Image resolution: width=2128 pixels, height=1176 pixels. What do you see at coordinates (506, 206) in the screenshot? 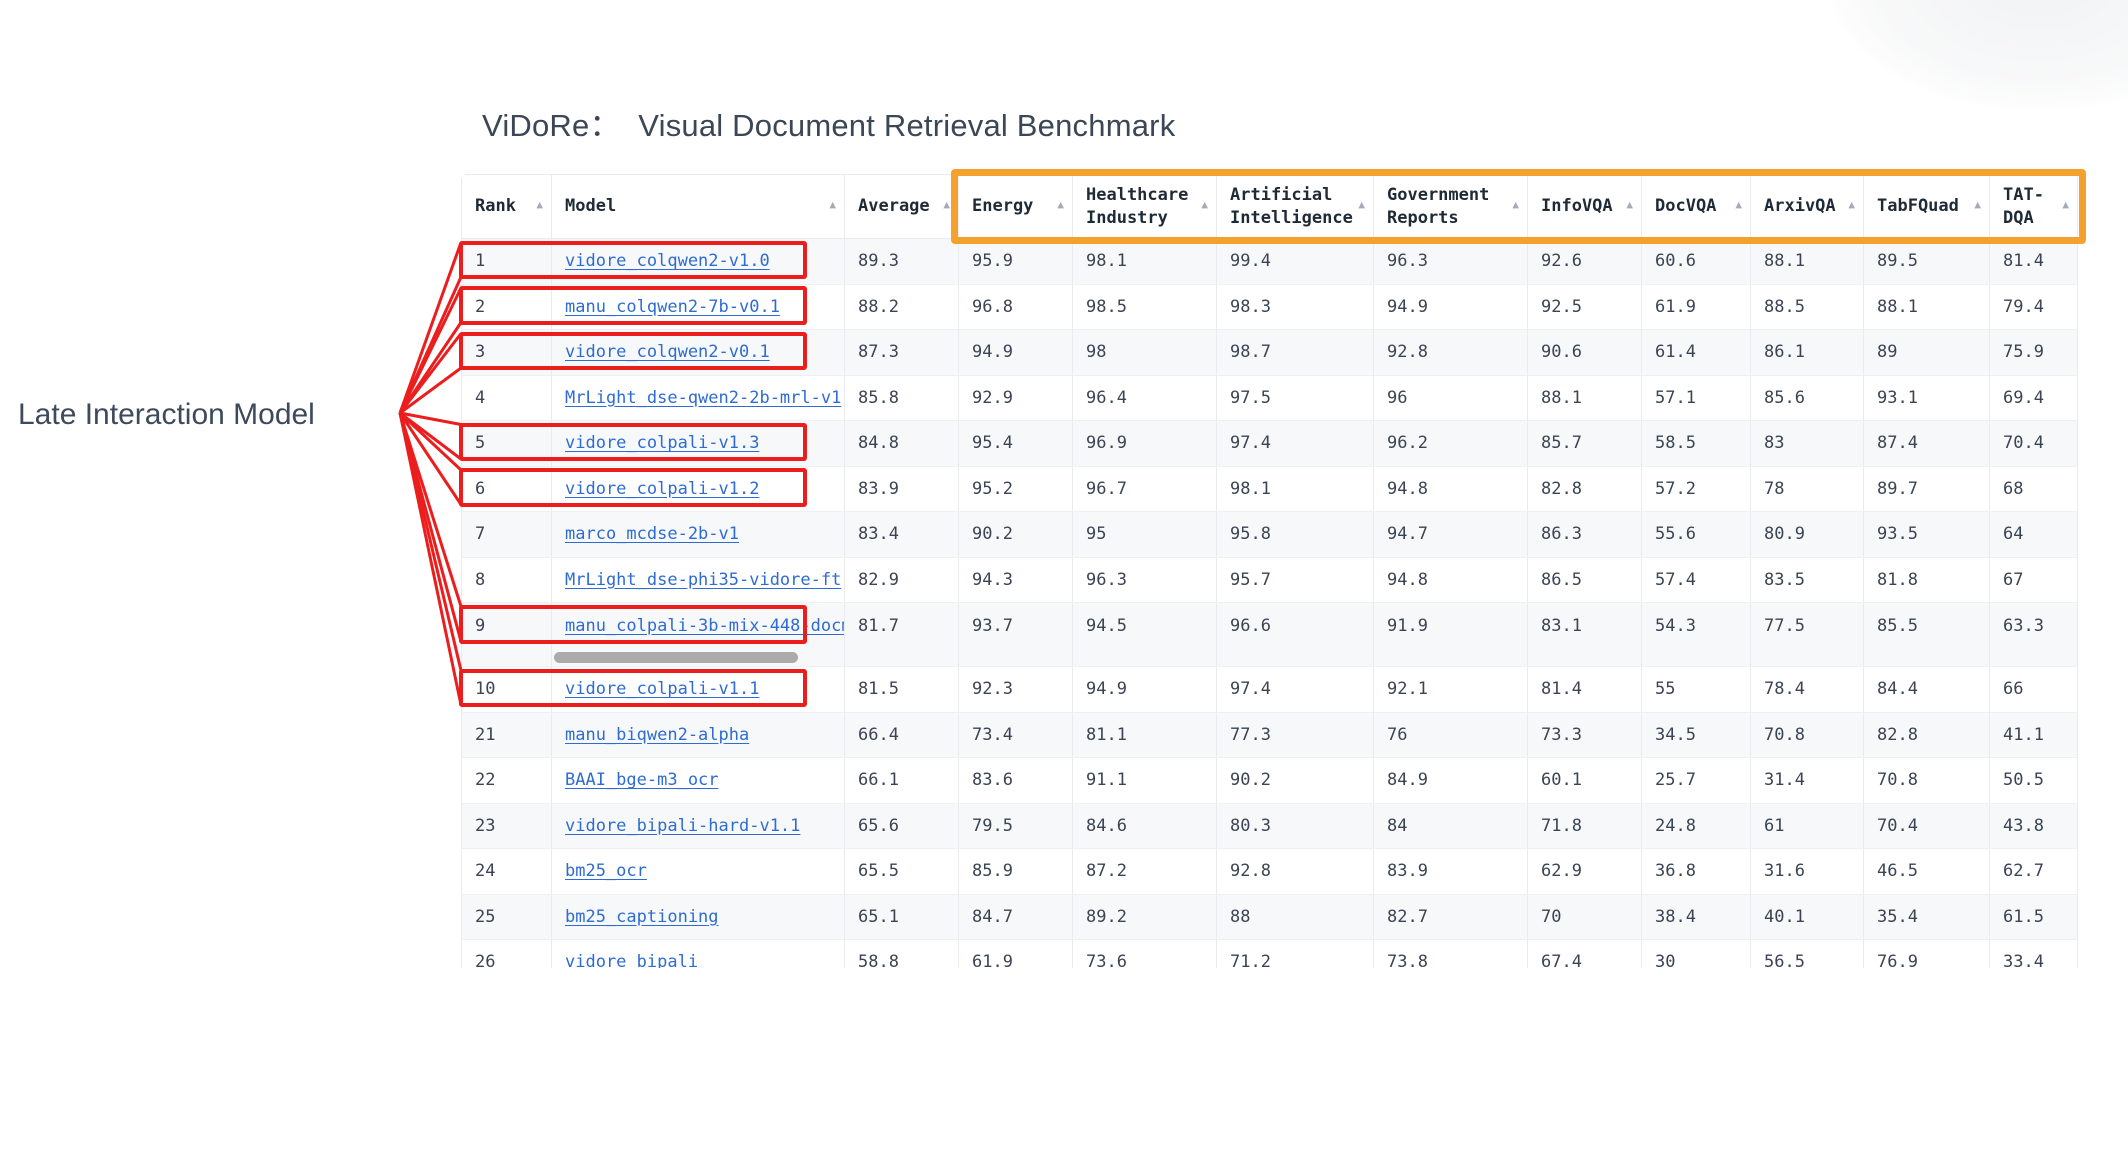
I see `column-header-rank: Rank ▲` at bounding box center [506, 206].